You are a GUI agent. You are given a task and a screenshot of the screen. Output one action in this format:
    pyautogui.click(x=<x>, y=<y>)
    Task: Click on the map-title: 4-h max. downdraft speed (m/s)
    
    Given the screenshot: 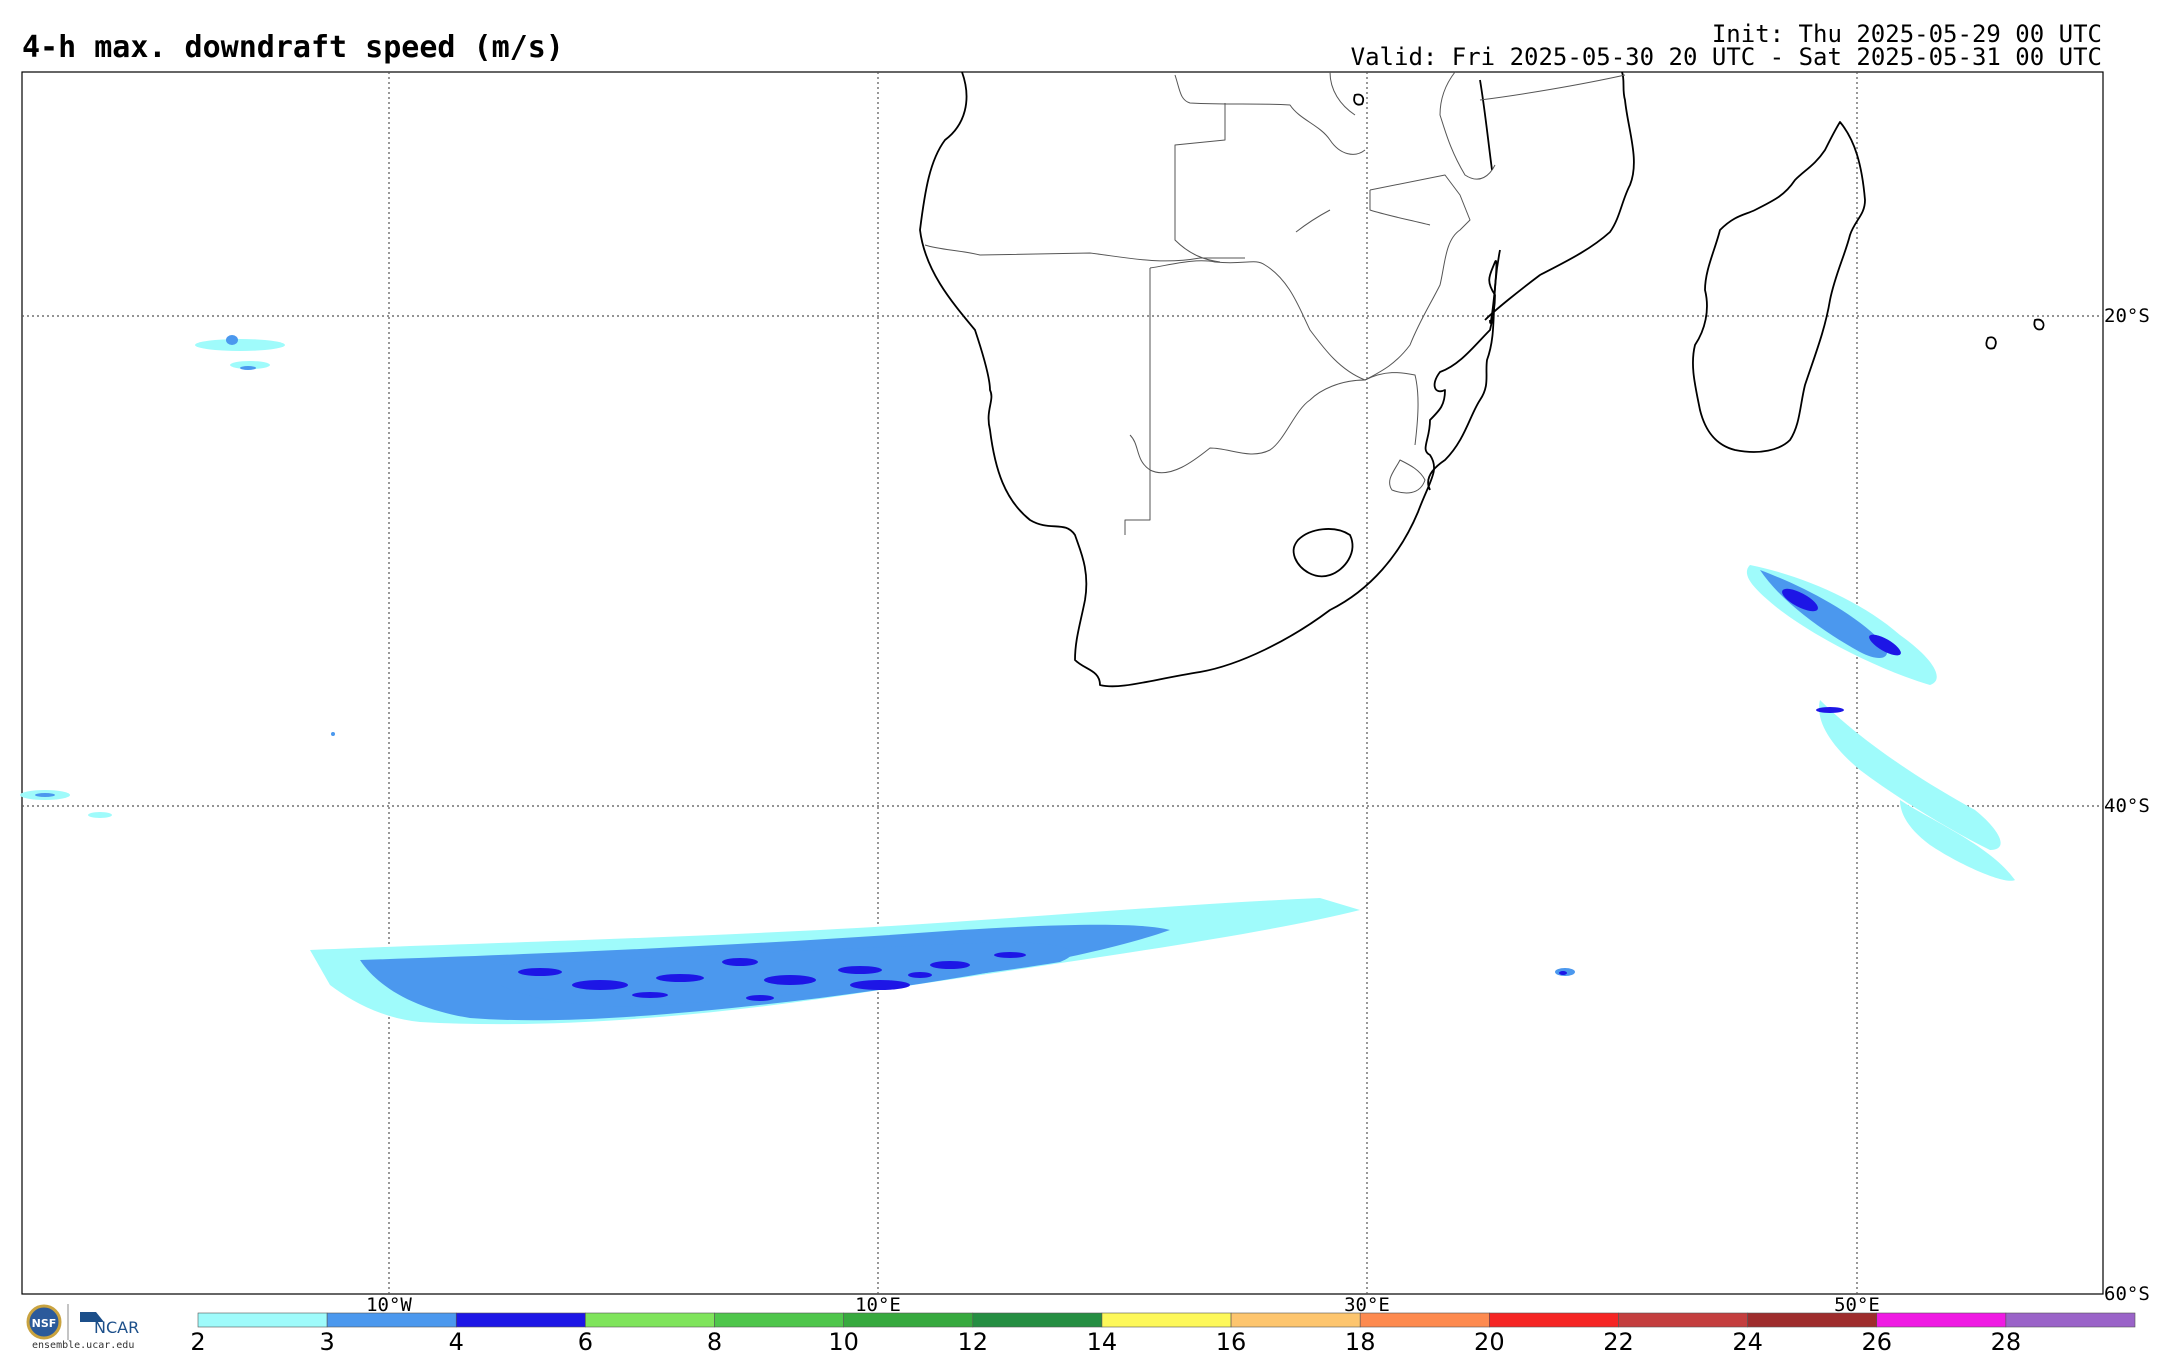 What is the action you would take?
    pyautogui.click(x=293, y=47)
    